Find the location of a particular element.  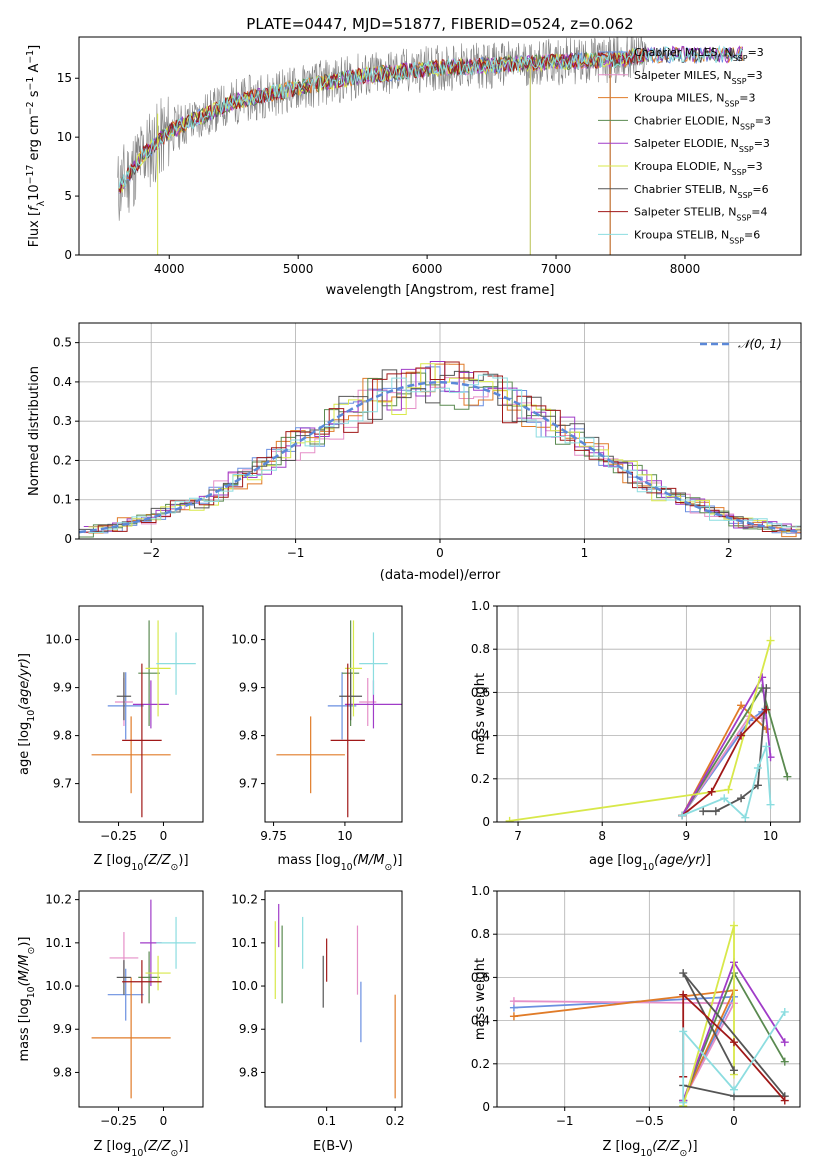

legend-label: Chabrier MILES, NSSP=3 is located at coordinates (699, 54).